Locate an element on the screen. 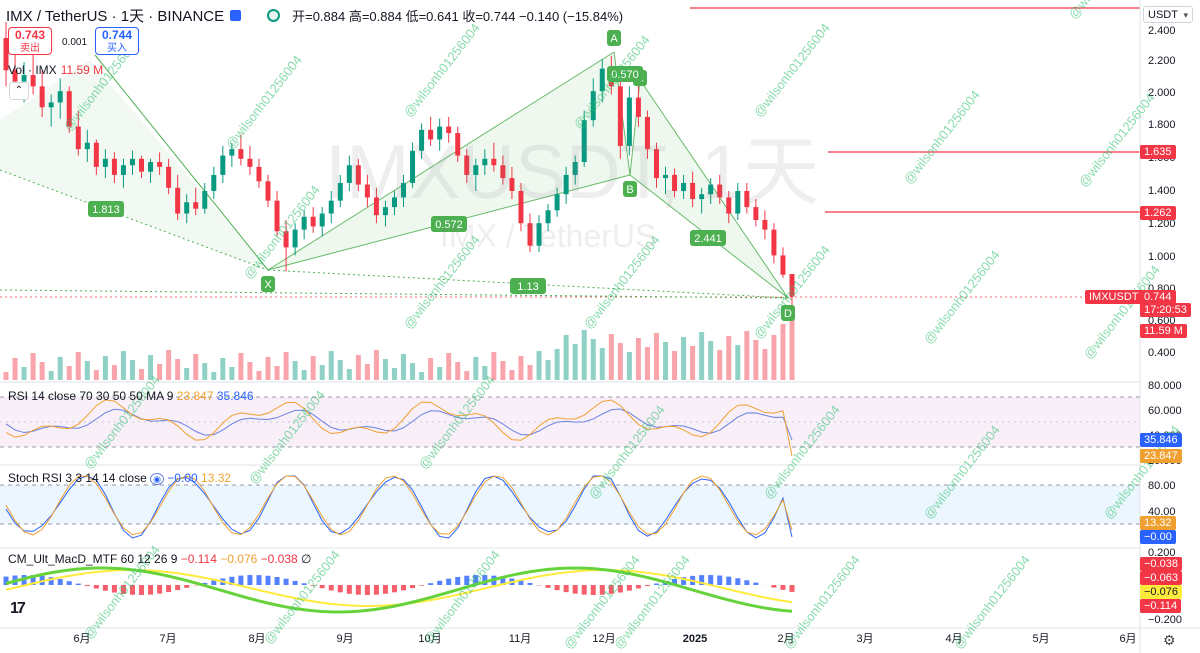 Image resolution: width=1200 pixels, height=653 pixels. visibility-icon: ◉ is located at coordinates (157, 479).